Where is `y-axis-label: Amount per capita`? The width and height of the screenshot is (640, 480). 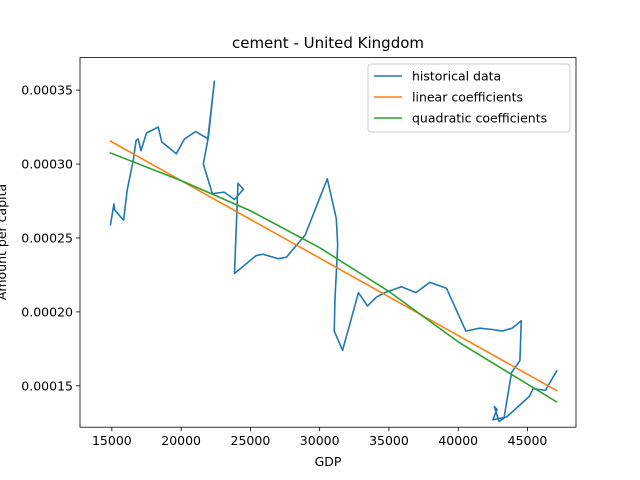 y-axis-label: Amount per capita is located at coordinates (4, 242).